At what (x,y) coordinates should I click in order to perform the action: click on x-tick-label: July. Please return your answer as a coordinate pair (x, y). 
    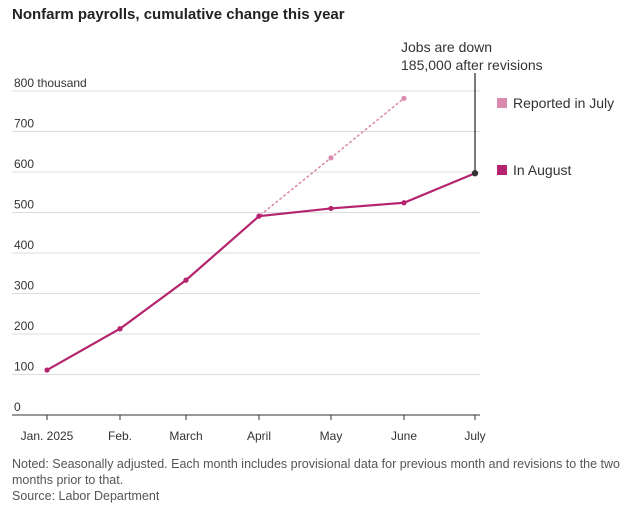
    Looking at the image, I should click on (474, 436).